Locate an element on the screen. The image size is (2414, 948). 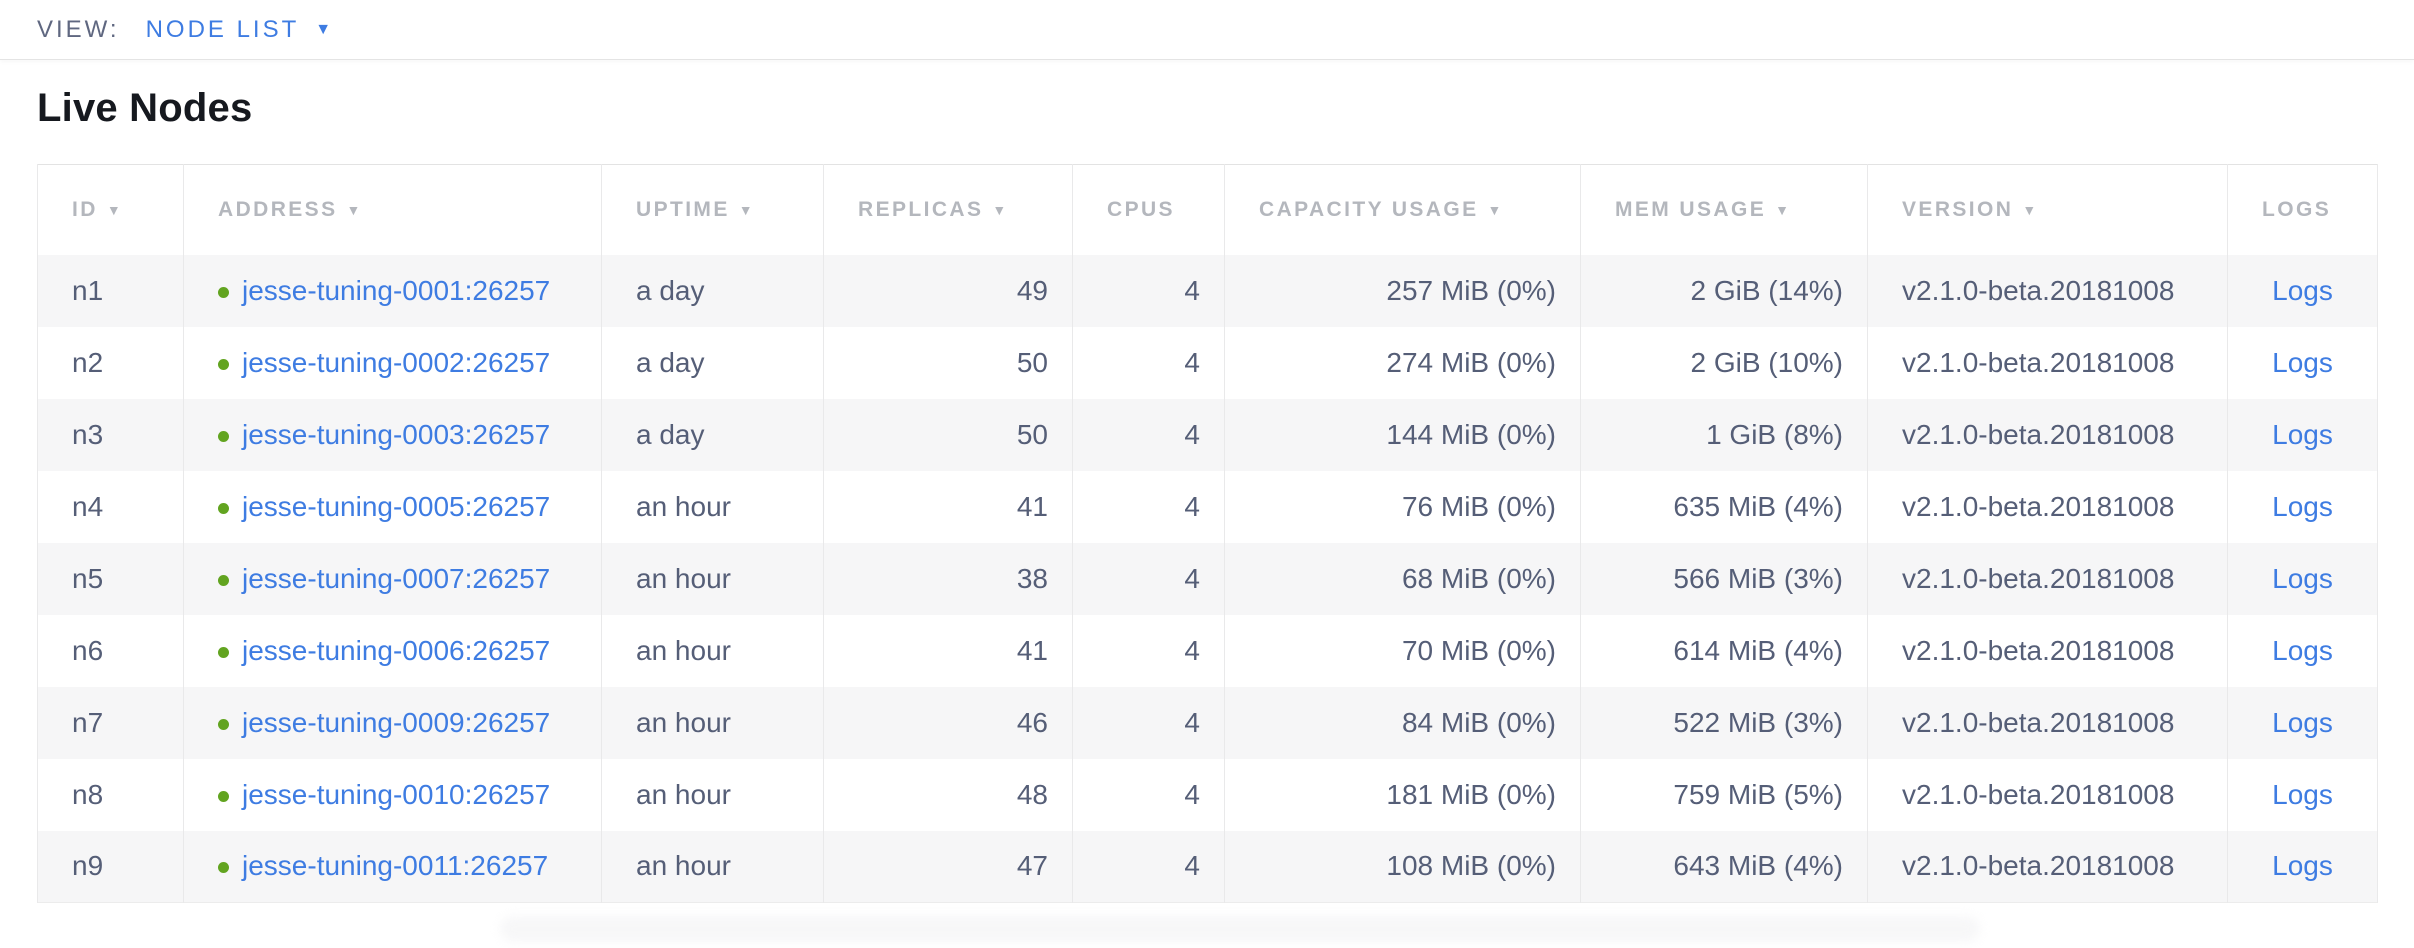
cell-replicas: 50 is located at coordinates (948, 434).